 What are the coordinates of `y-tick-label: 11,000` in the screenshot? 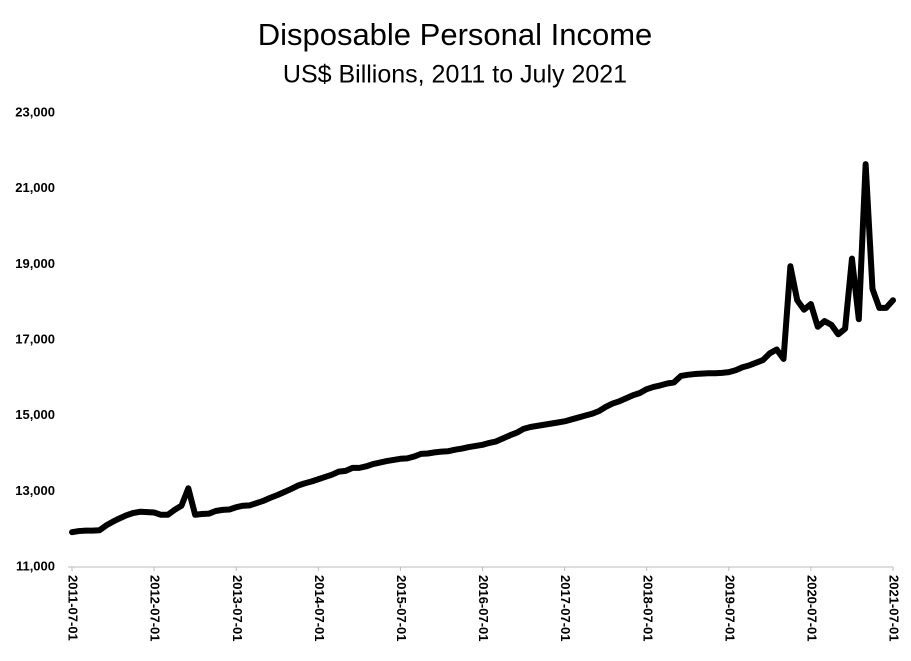 It's located at (35, 565).